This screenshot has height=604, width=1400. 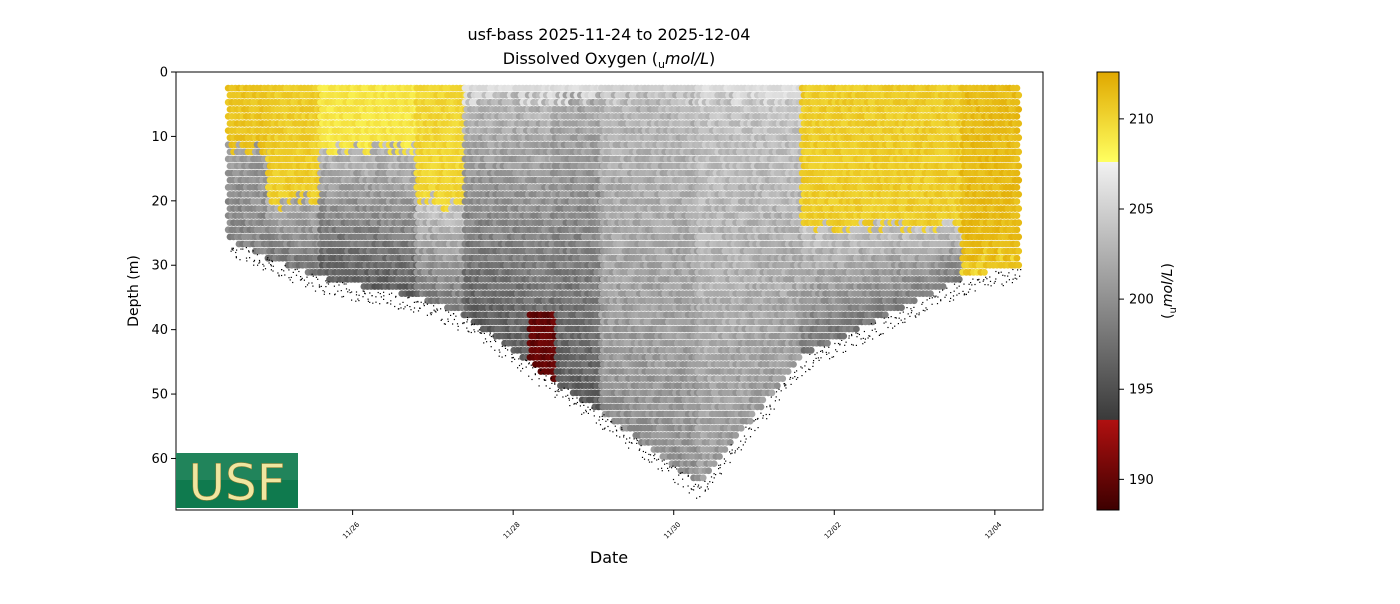 What do you see at coordinates (609, 34) in the screenshot?
I see `chart-title: usf-bass 2025-11-24 to 2025-12-04` at bounding box center [609, 34].